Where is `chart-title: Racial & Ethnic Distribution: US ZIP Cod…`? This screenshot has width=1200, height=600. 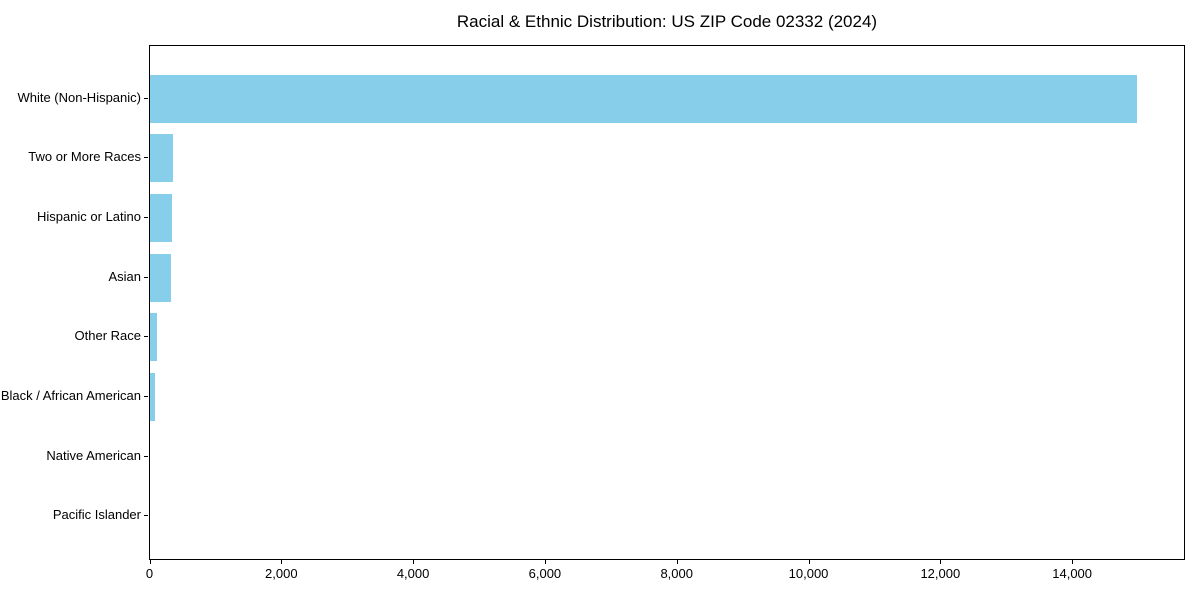 chart-title: Racial & Ethnic Distribution: US ZIP Cod… is located at coordinates (667, 21).